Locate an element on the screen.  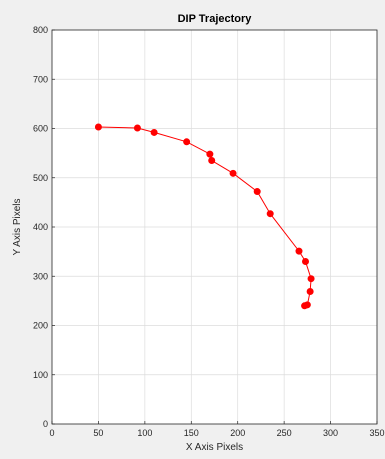
y-axis: 0 100 200 300 400 500 600 700 800 is located at coordinates (44, 227).